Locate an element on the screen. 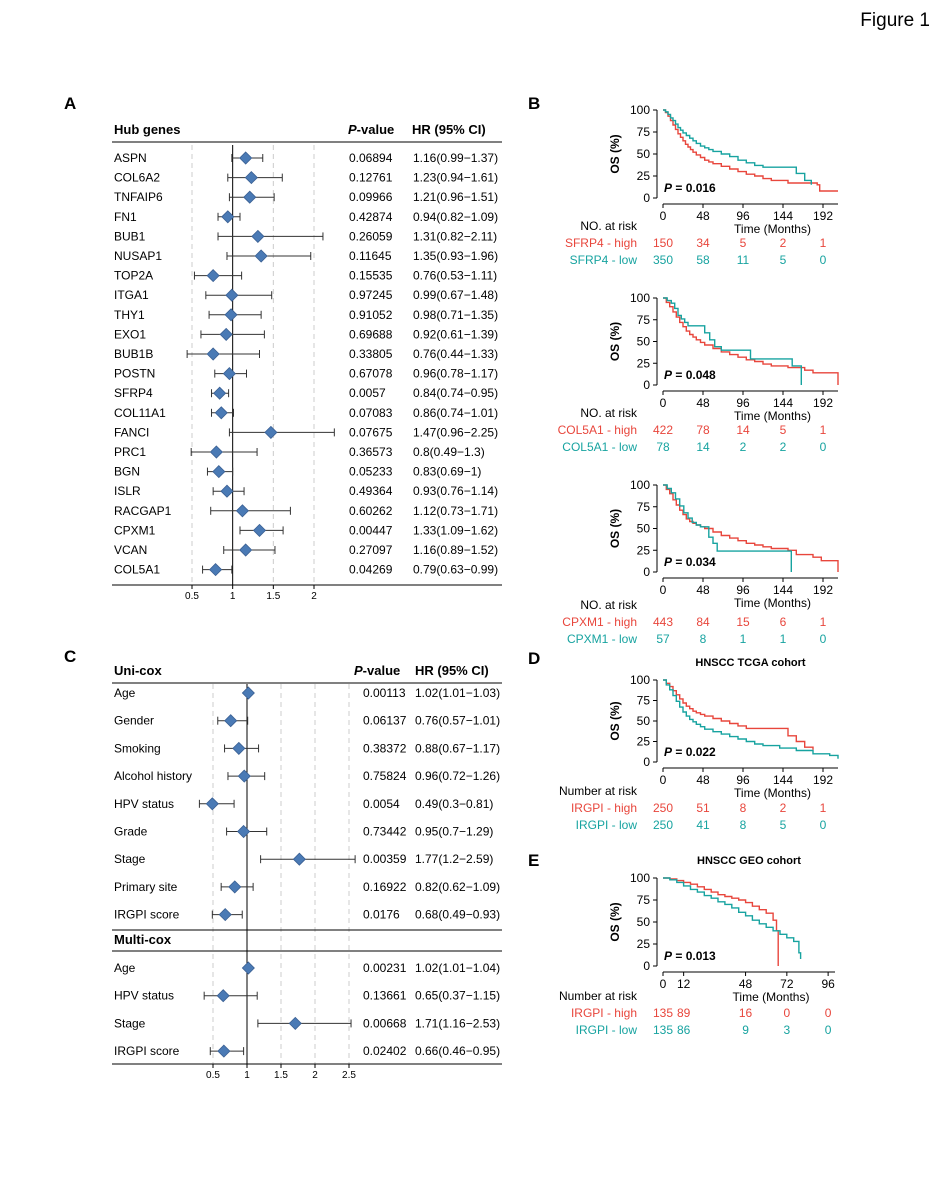  km-risk-count: 422 is located at coordinates (663, 430).